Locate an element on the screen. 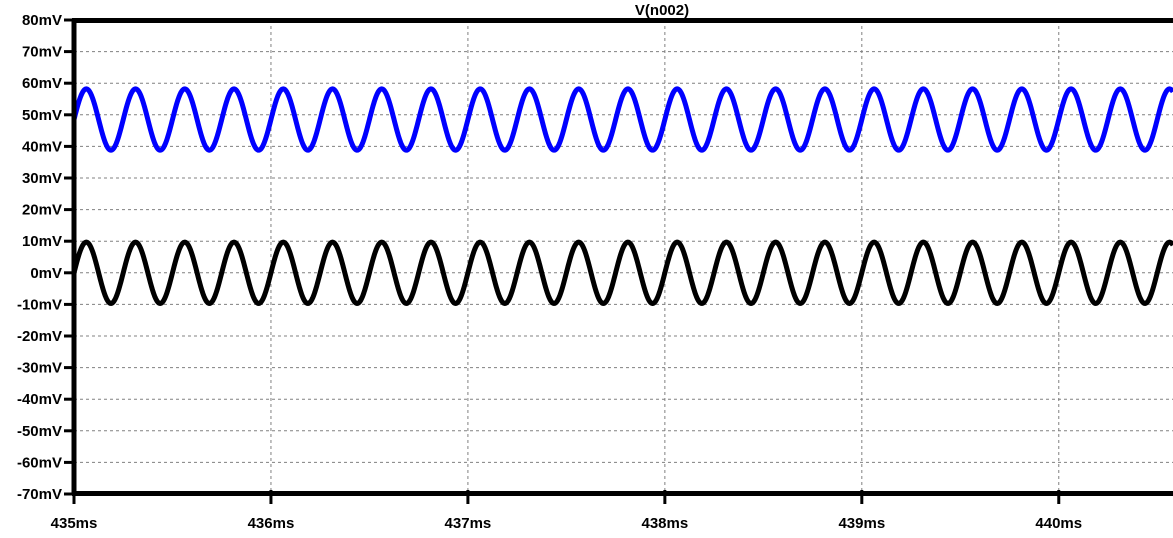 The width and height of the screenshot is (1173, 538). y-tick-label: 40mV is located at coordinates (42, 146).